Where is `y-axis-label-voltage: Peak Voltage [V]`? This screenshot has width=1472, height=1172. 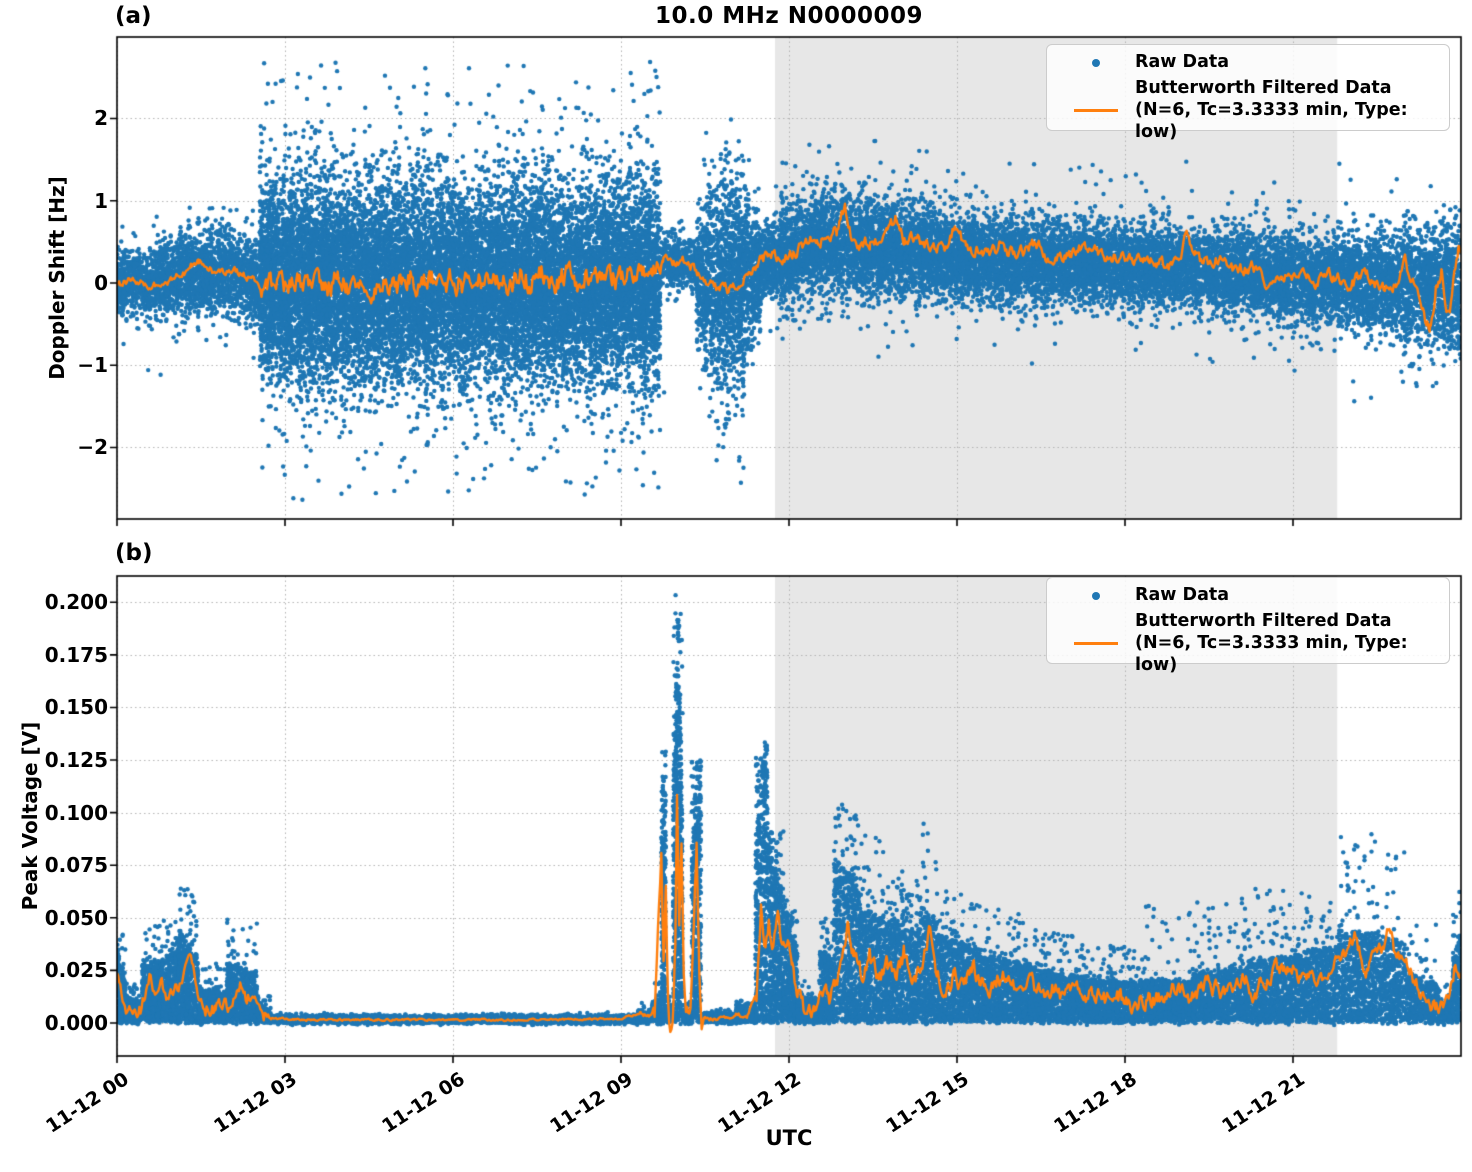 y-axis-label-voltage: Peak Voltage [V] is located at coordinates (30, 816).